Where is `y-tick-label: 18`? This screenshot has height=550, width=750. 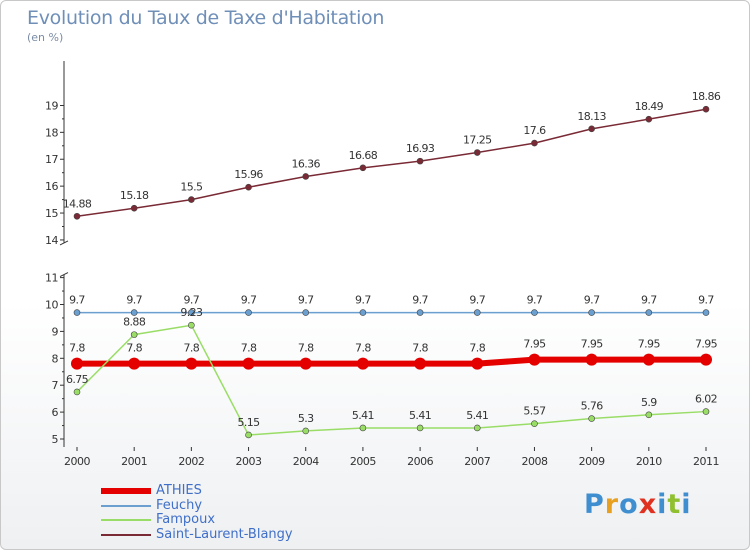
y-tick-label: 18 is located at coordinates (51, 132).